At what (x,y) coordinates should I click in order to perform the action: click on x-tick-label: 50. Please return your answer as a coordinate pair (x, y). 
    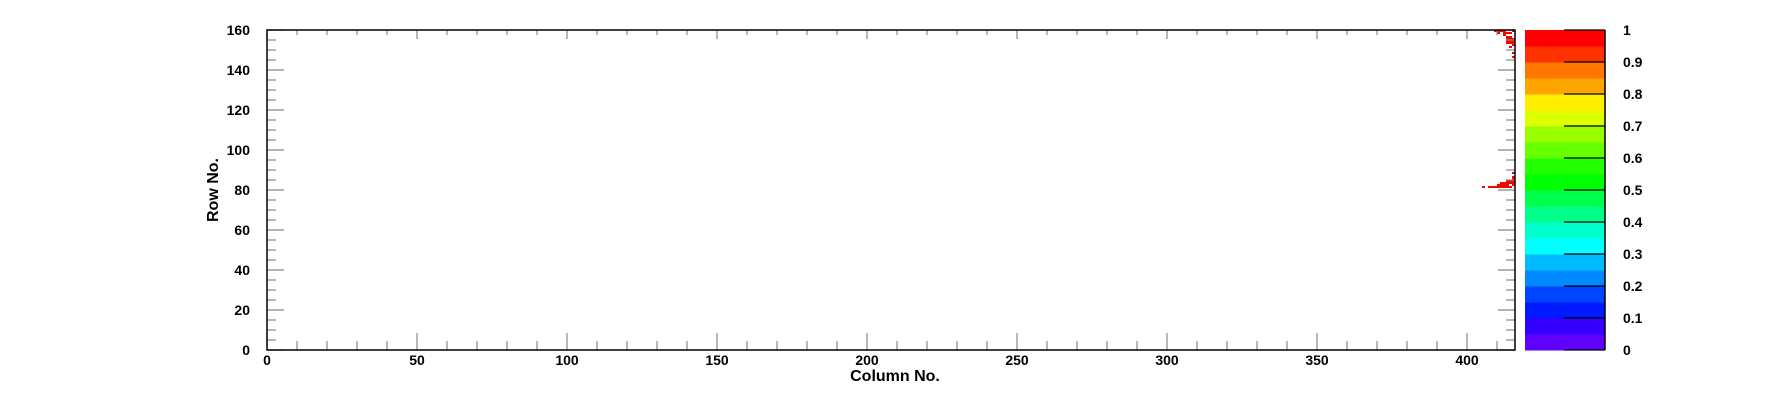
    Looking at the image, I should click on (417, 360).